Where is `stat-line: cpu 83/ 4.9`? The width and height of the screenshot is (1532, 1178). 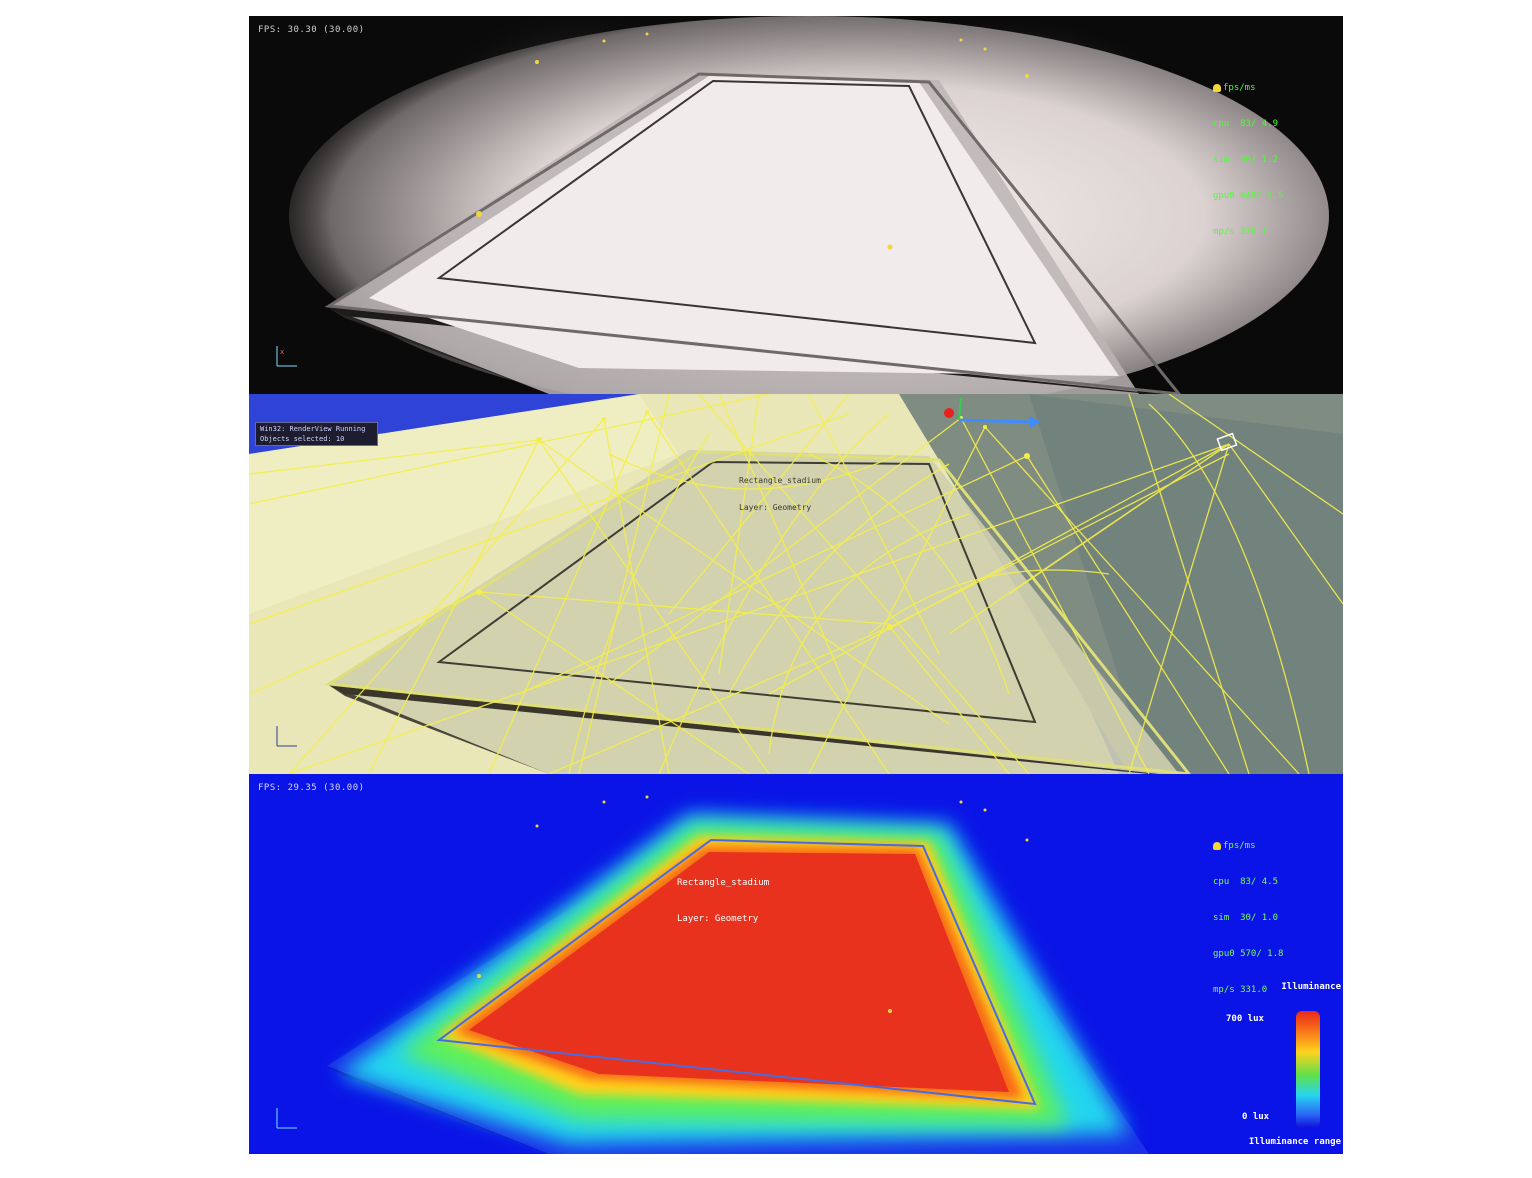
stat-line: cpu 83/ 4.9 is located at coordinates (1246, 124).